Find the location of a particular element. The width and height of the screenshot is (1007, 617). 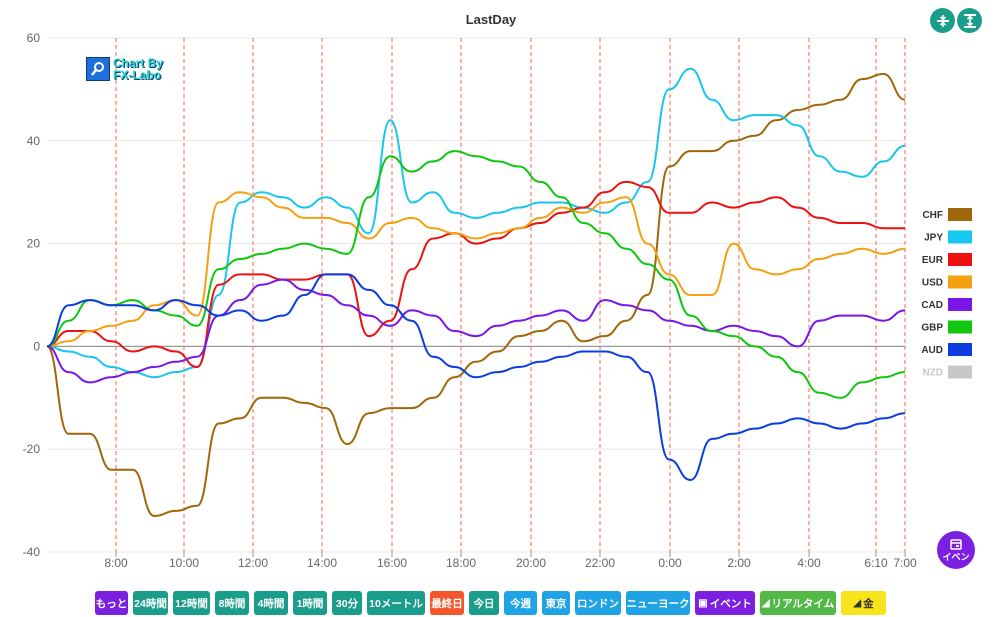

legend-item-gbp: GBP is located at coordinates (946, 327).